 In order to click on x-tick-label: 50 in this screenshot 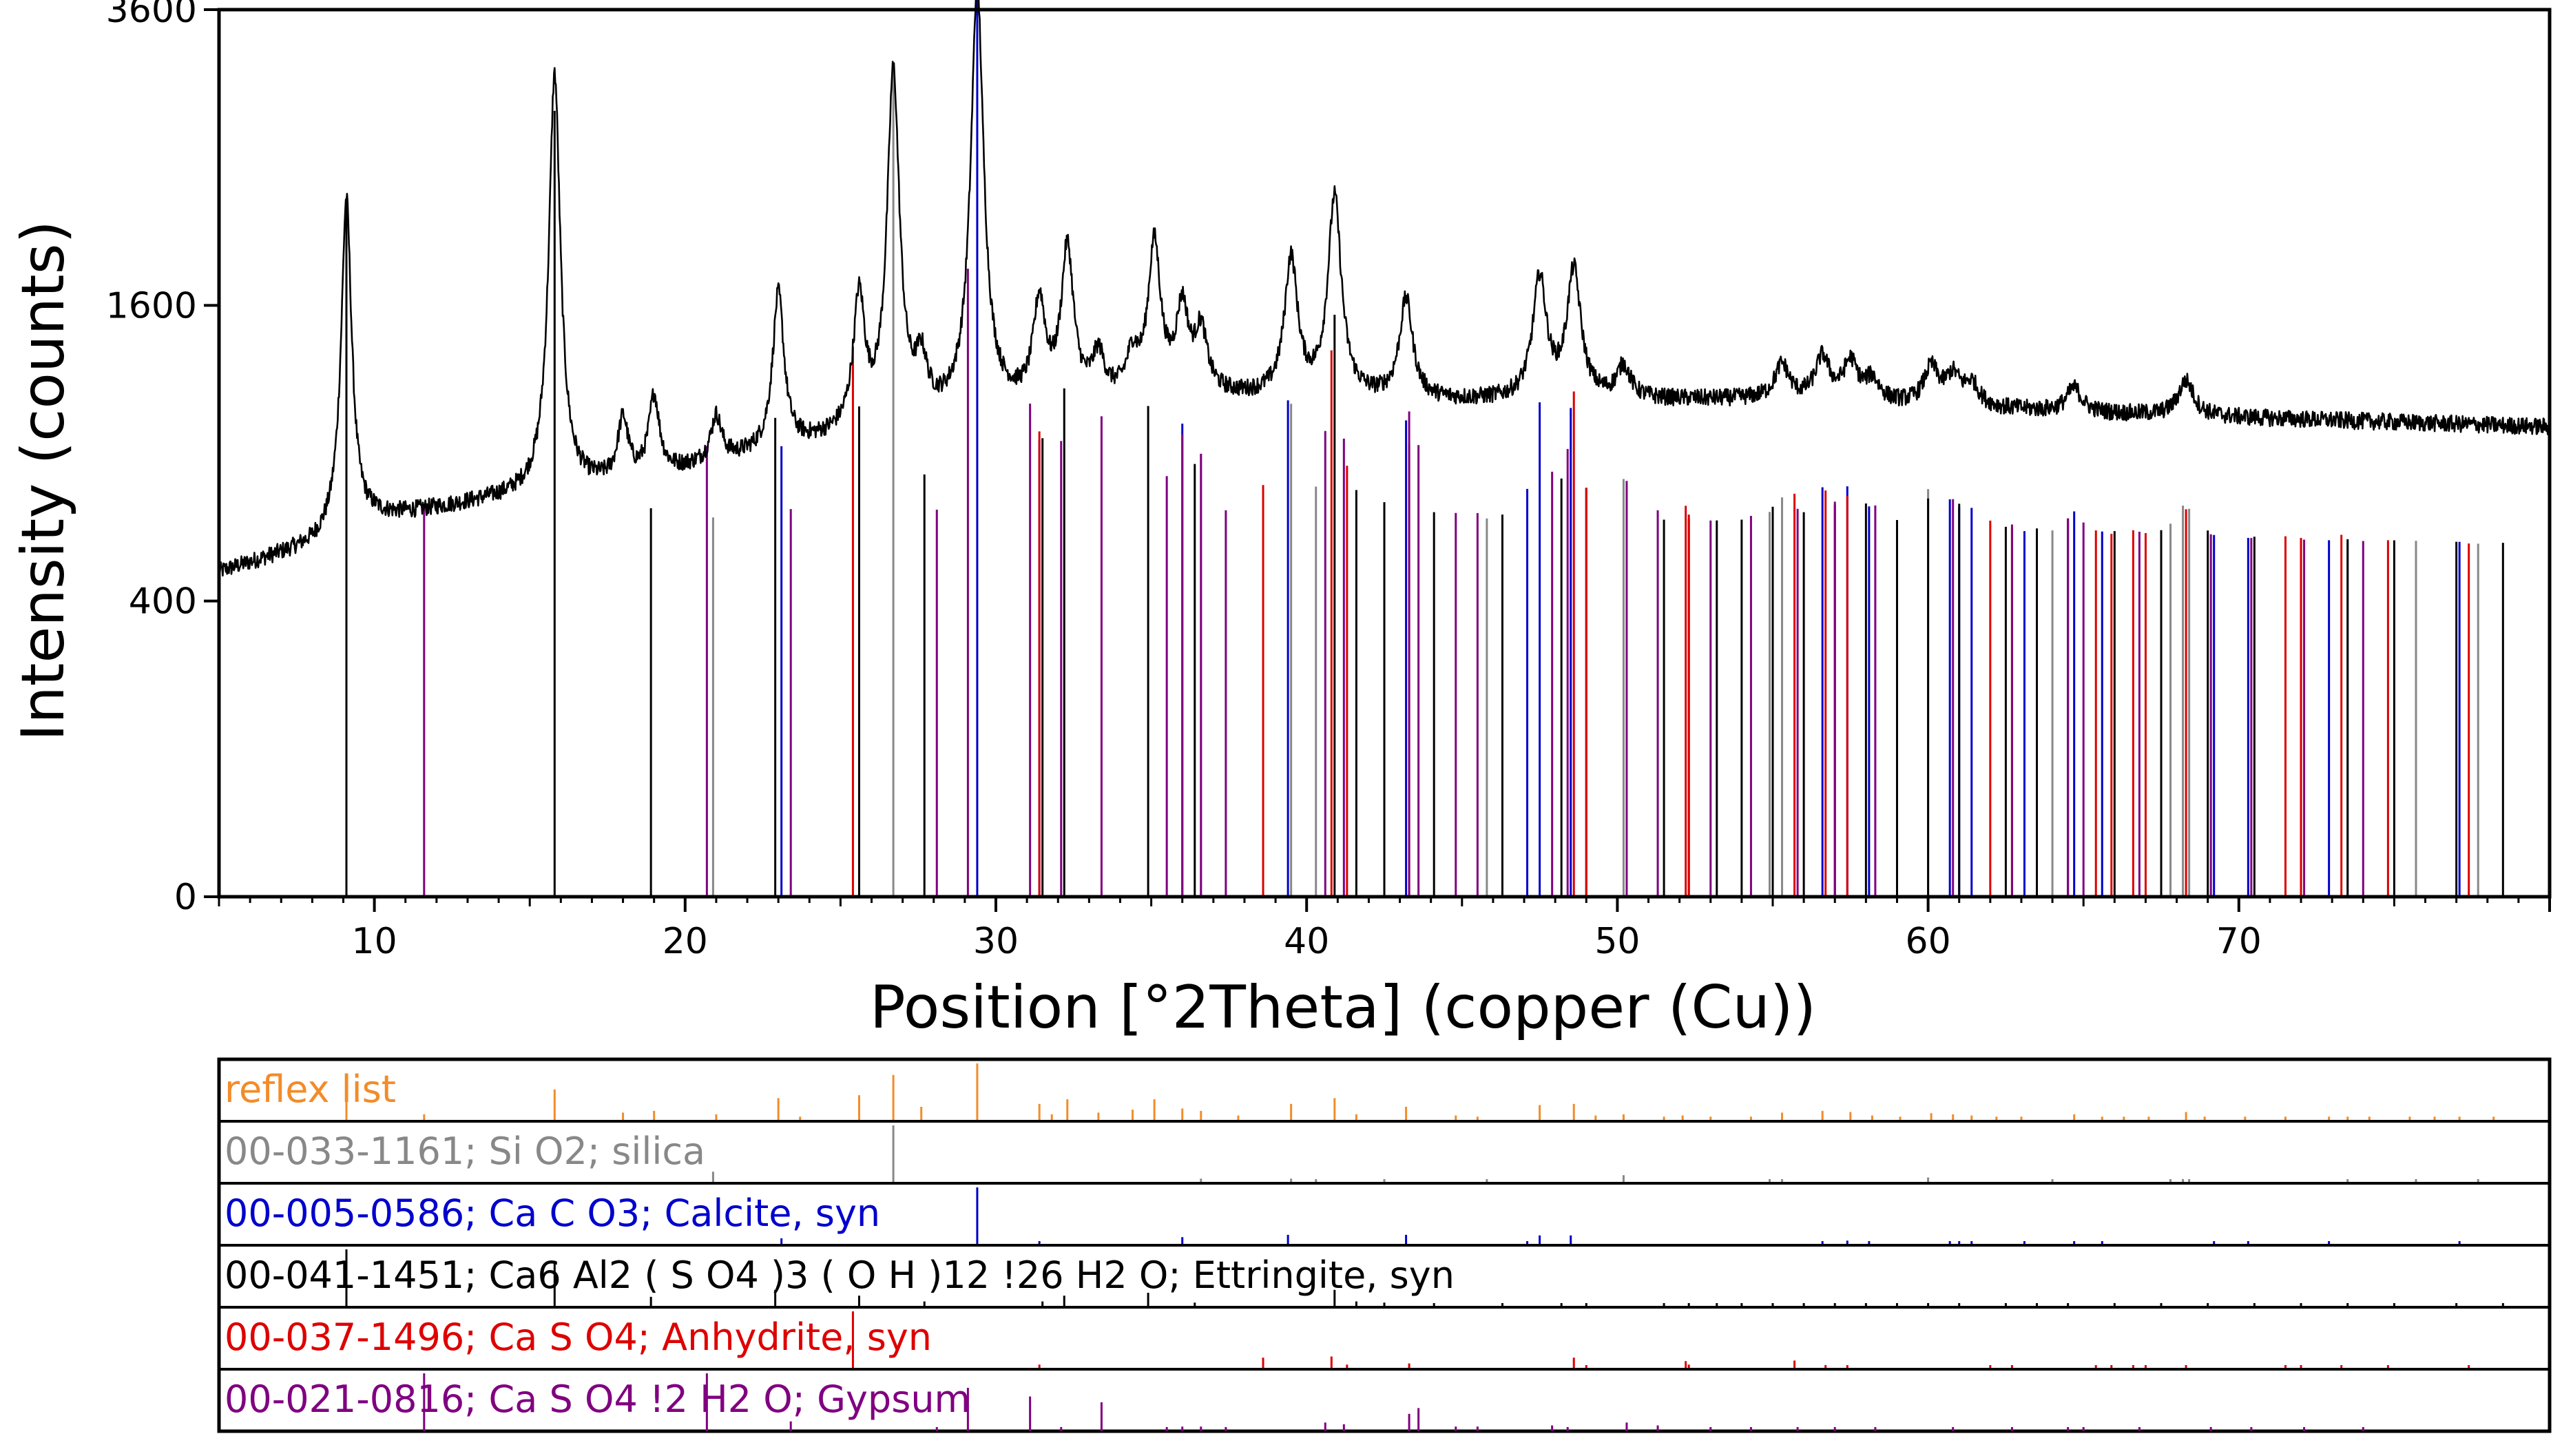, I will do `click(1617, 941)`.